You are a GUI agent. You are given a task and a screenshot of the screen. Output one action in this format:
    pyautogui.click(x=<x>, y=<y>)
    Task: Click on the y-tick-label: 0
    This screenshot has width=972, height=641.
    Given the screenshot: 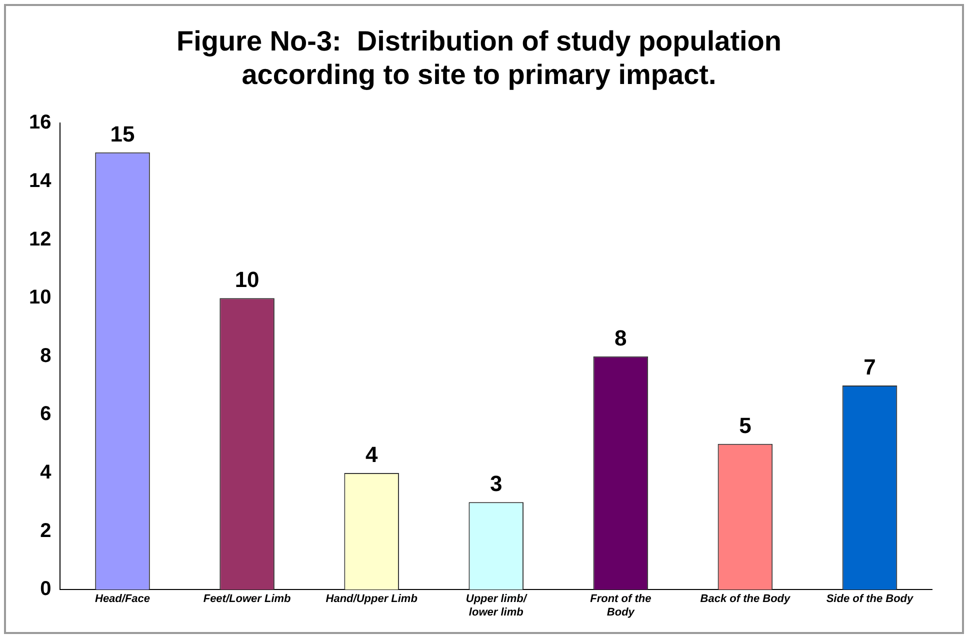 What is the action you would take?
    pyautogui.click(x=46, y=589)
    